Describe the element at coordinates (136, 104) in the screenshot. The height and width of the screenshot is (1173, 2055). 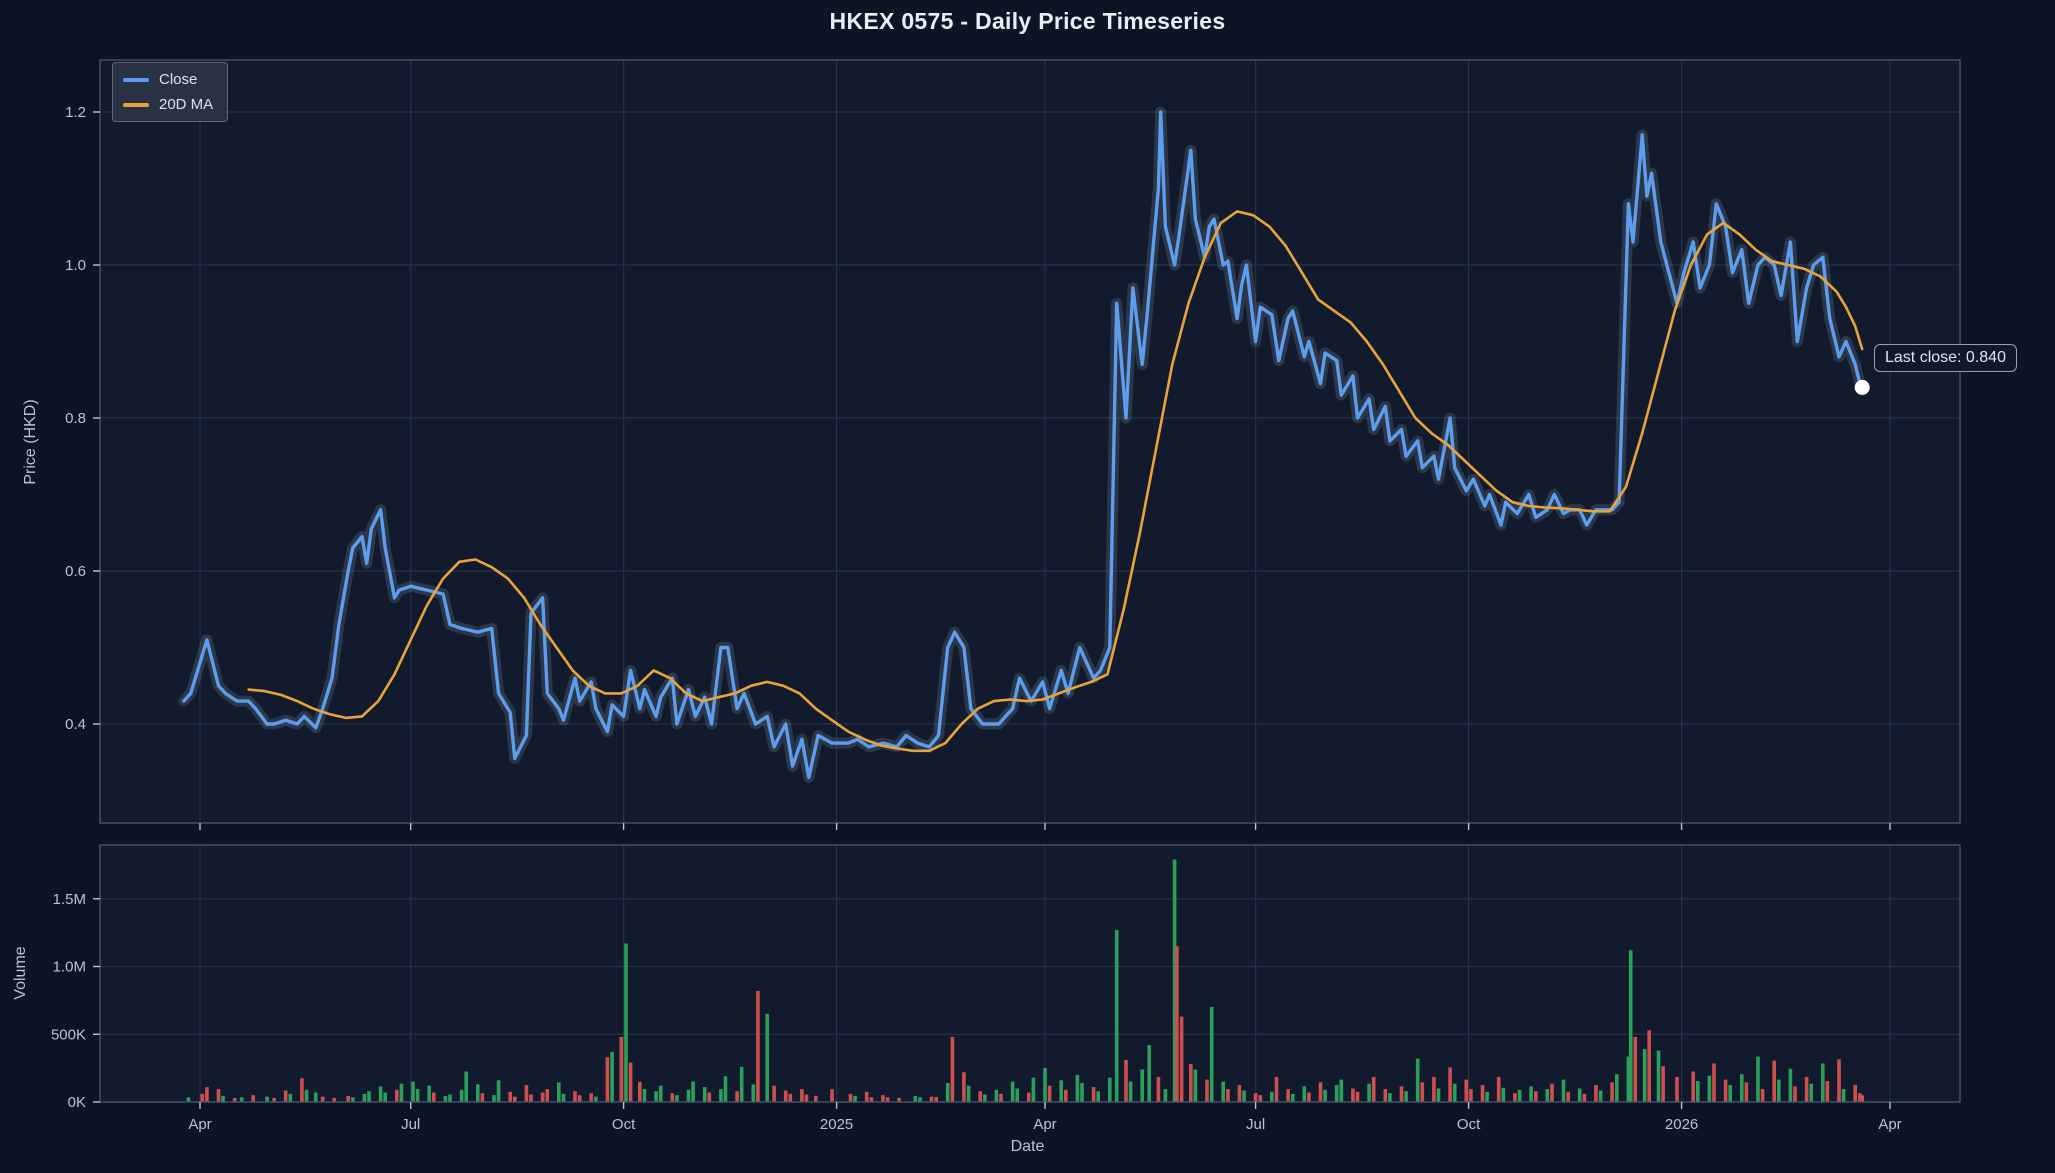
I see `ma-line-swatch` at that location.